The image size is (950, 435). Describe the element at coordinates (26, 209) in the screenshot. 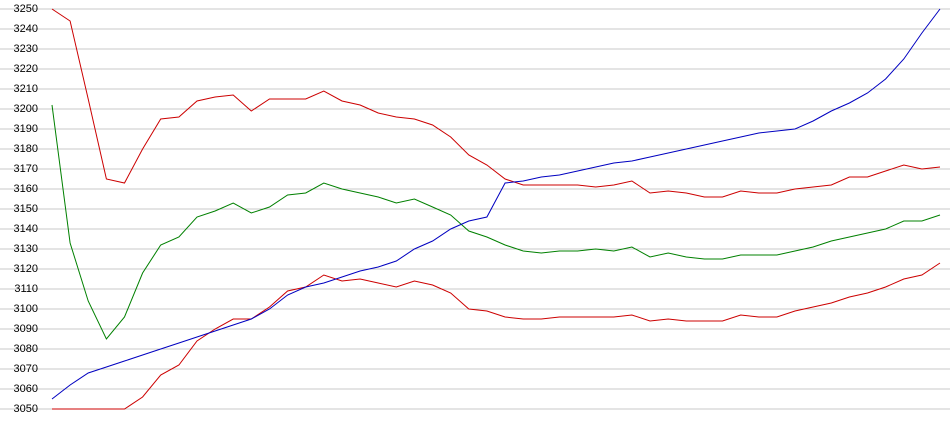

I see `y-tick-label: 3150` at that location.